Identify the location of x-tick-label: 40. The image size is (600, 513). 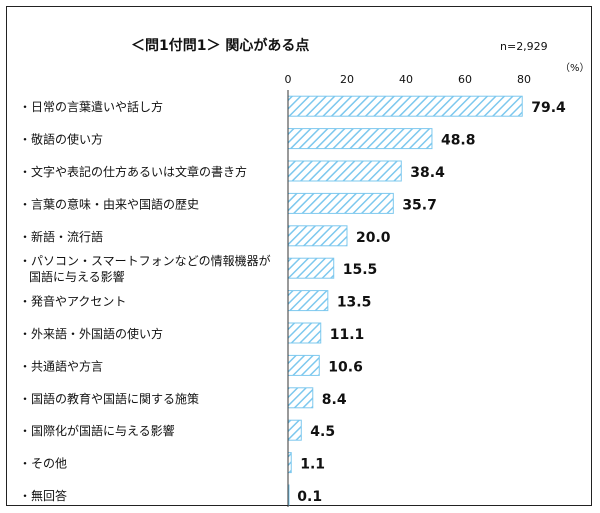
(406, 79).